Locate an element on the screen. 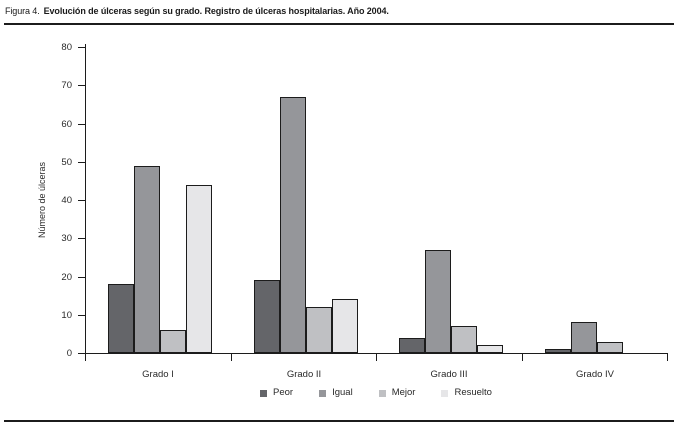 Image resolution: width=678 pixels, height=432 pixels. bar-grado-iv-mejor is located at coordinates (610, 347).